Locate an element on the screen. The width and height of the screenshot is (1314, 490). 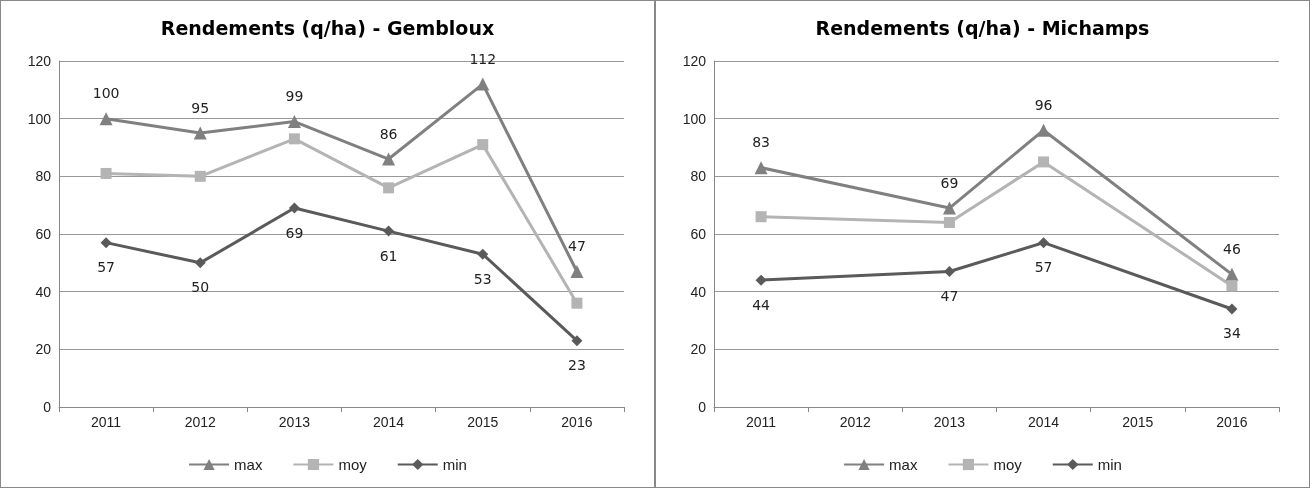
data-label: 53 is located at coordinates (482, 278).